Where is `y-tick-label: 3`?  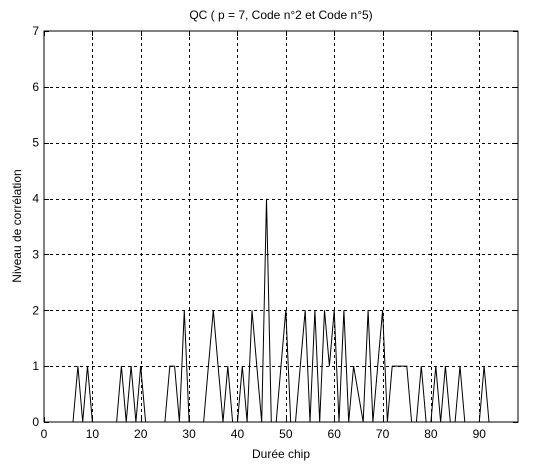
y-tick-label: 3 is located at coordinates (35, 254).